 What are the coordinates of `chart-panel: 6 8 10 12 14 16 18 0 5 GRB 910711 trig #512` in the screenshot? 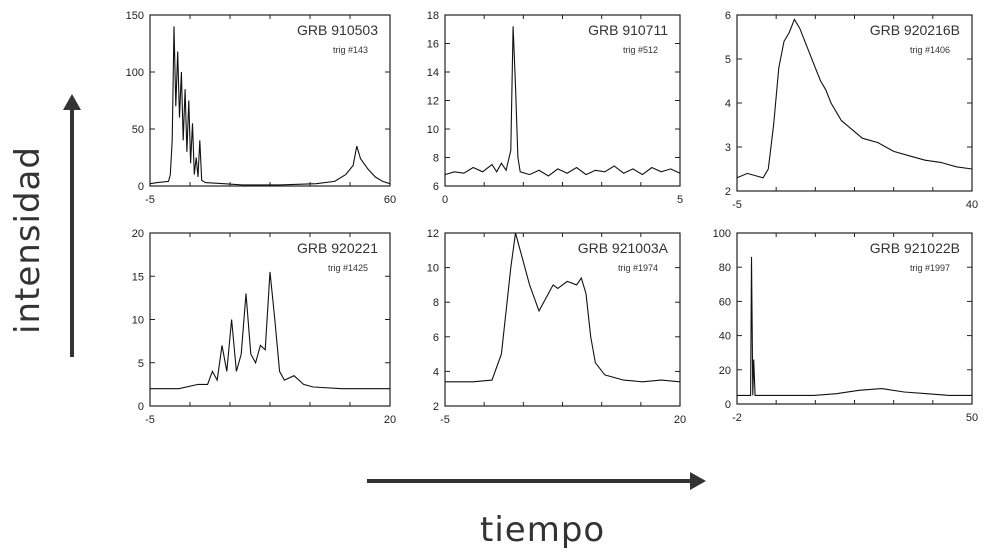 It's located at (555, 108).